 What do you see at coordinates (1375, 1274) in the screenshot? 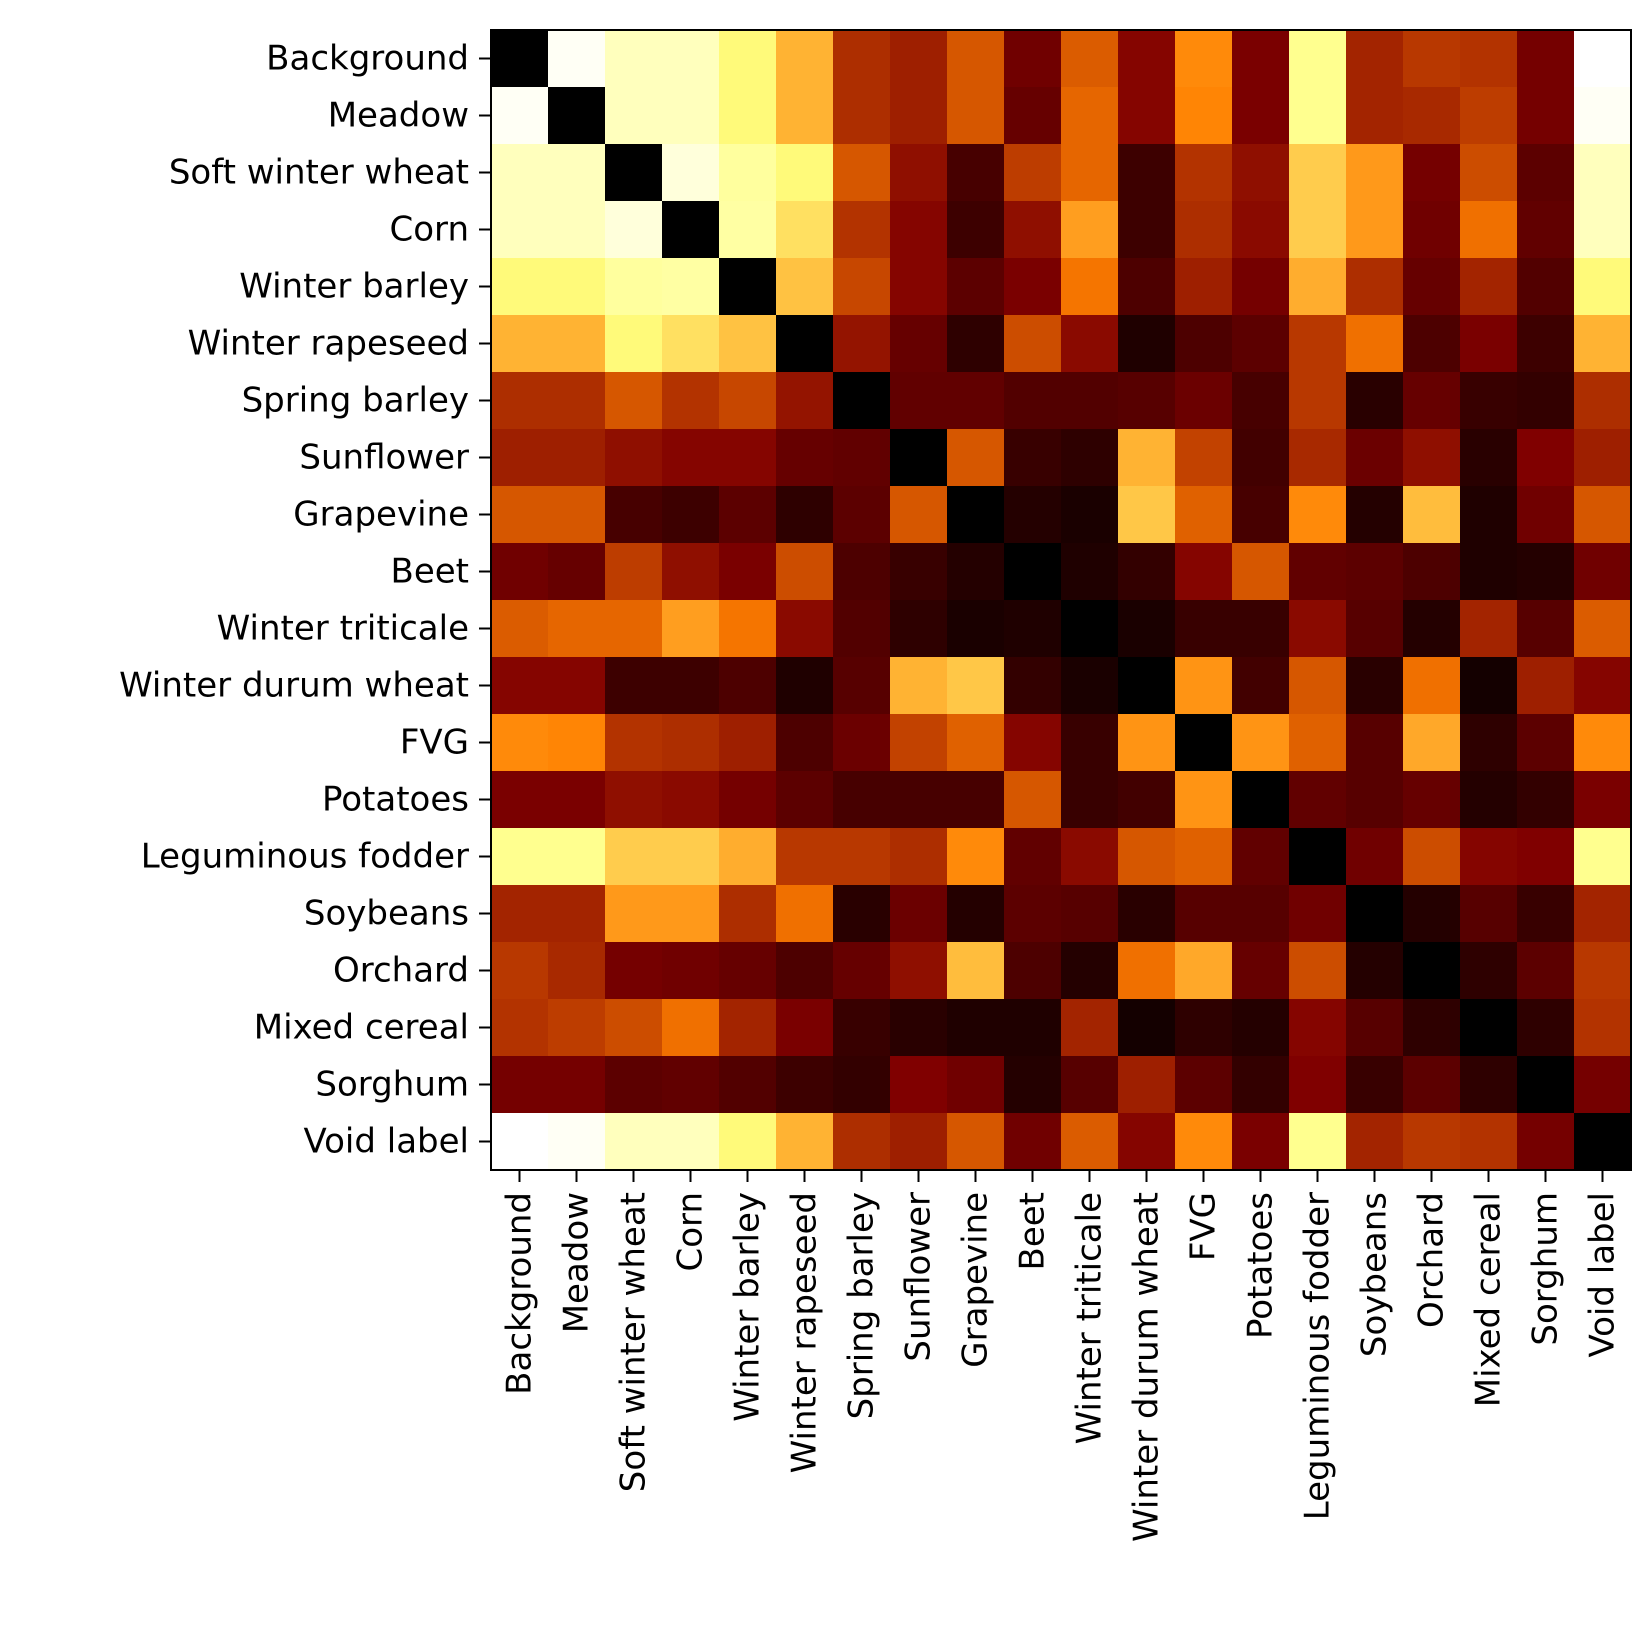
I see `x-tick-label: Soybeans` at bounding box center [1375, 1274].